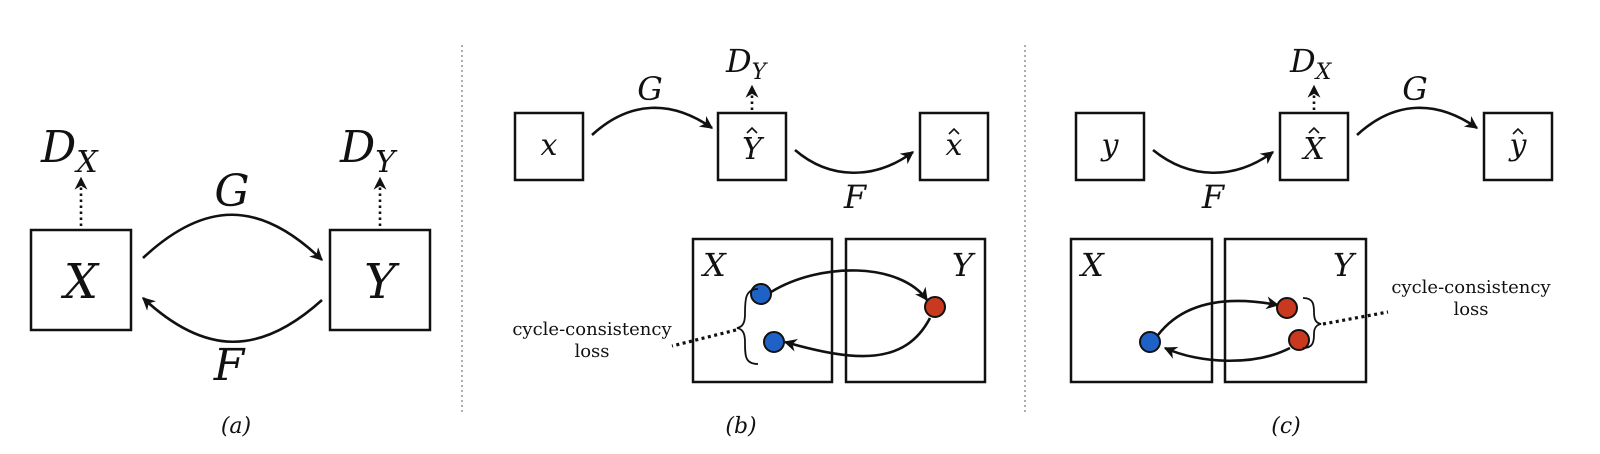 This screenshot has width=1600, height=454. Describe the element at coordinates (740, 426) in the screenshot. I see `caption-b: (b)` at that location.